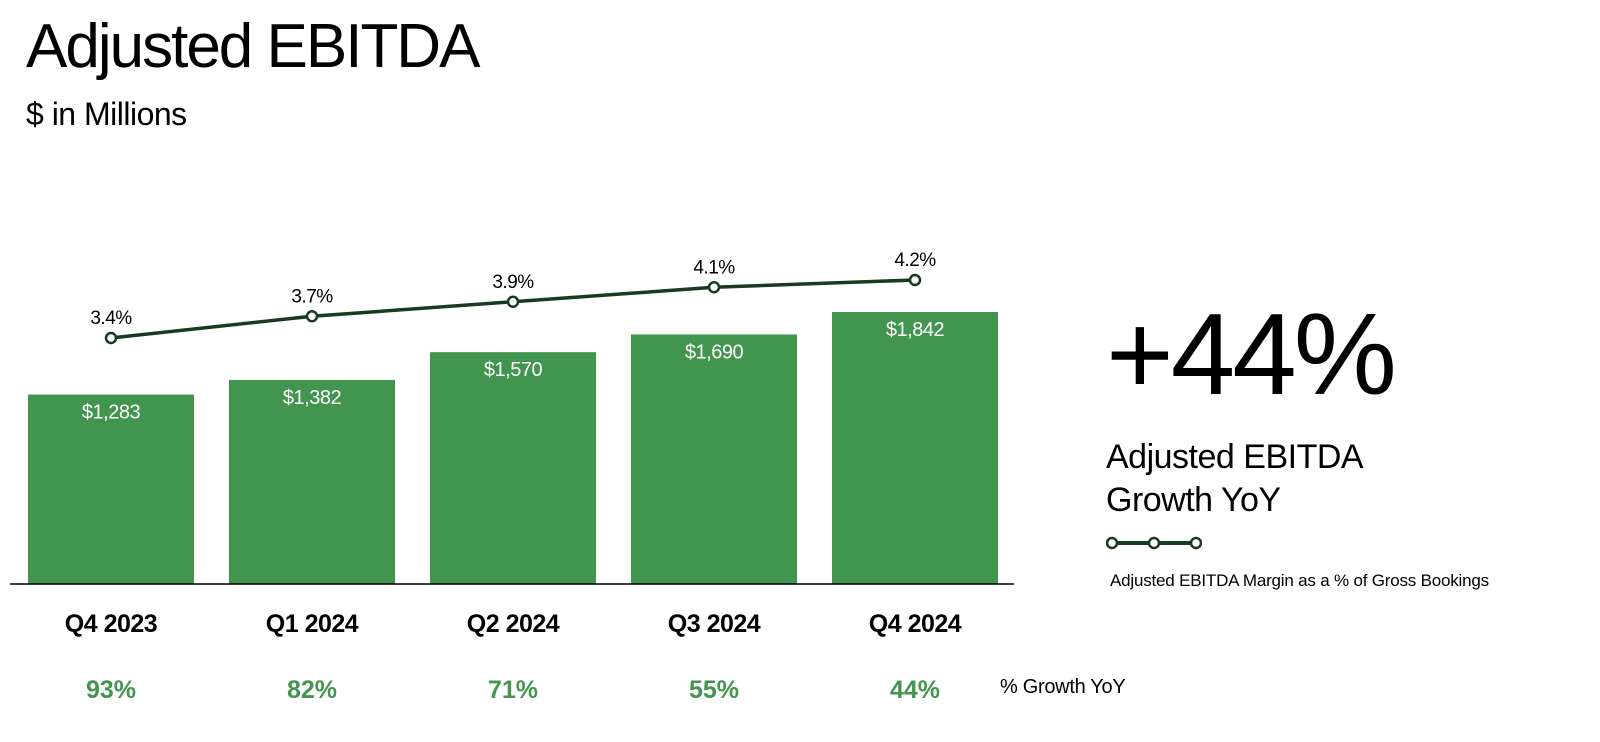 The height and width of the screenshot is (742, 1600). I want to click on margin-label-2: 3.9%, so click(513, 282).